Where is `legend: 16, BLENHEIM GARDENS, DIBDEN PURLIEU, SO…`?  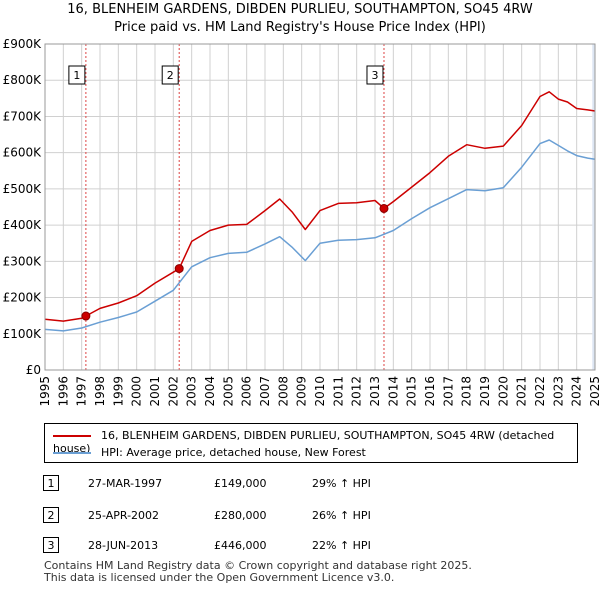 legend: 16, BLENHEIM GARDENS, DIBDEN PURLIEU, SO… is located at coordinates (311, 443).